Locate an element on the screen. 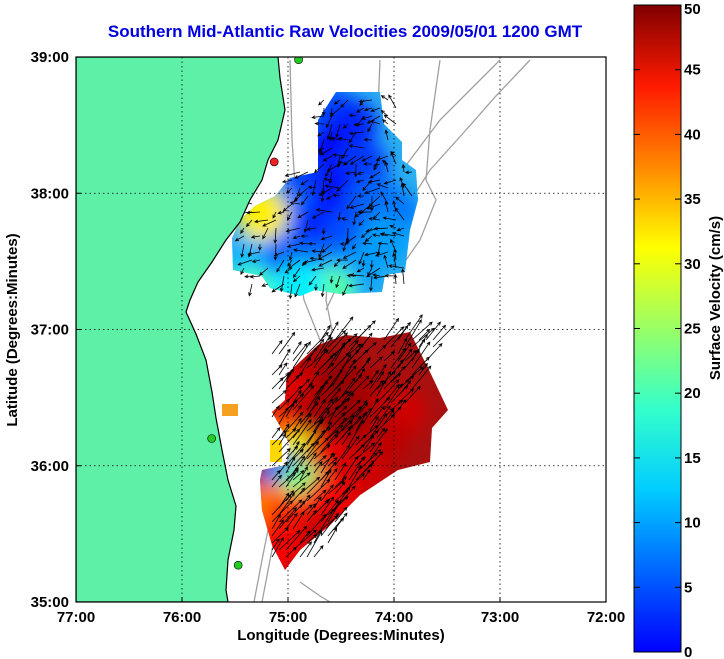 The width and height of the screenshot is (724, 659). y-axis-title: Latitude (Degrees:Minutes) is located at coordinates (12, 329).